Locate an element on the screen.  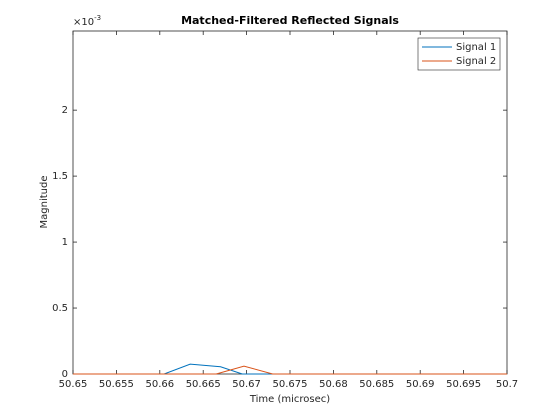
multiplier-exponent: -3 is located at coordinates (97, 18).